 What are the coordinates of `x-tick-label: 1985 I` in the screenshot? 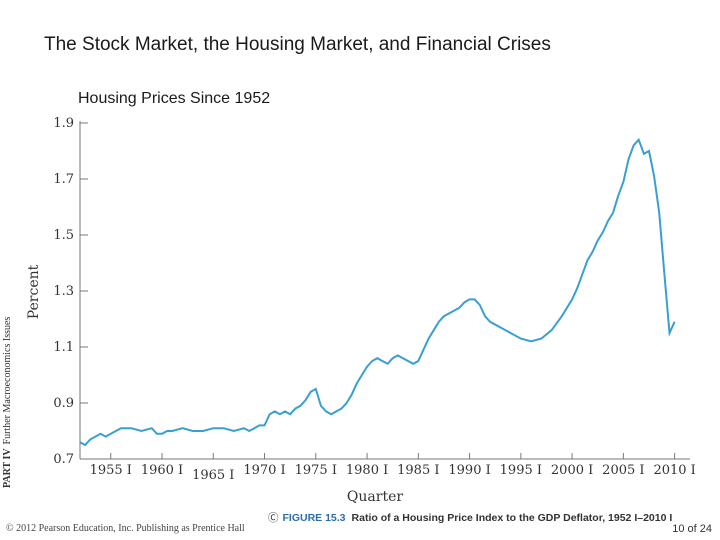 It's located at (418, 470).